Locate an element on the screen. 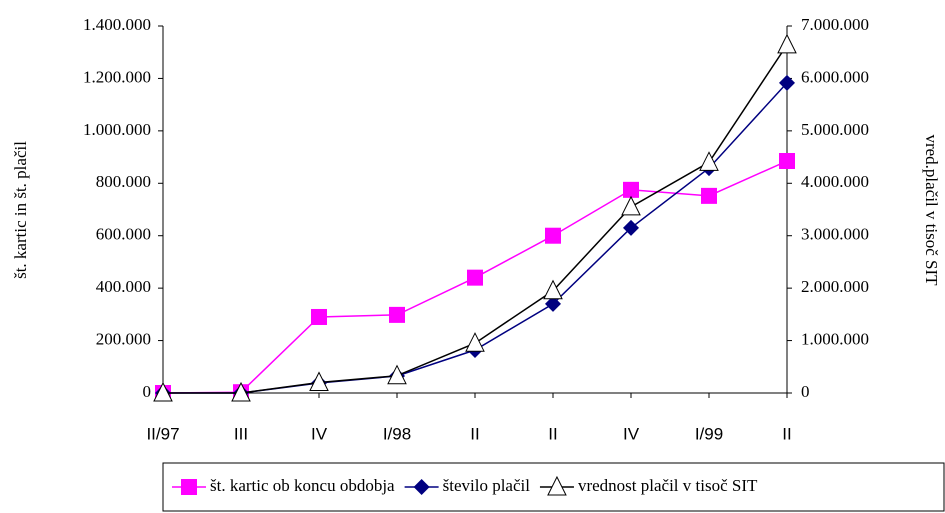 This screenshot has width=945, height=513. x-tick-label: III is located at coordinates (241, 433).